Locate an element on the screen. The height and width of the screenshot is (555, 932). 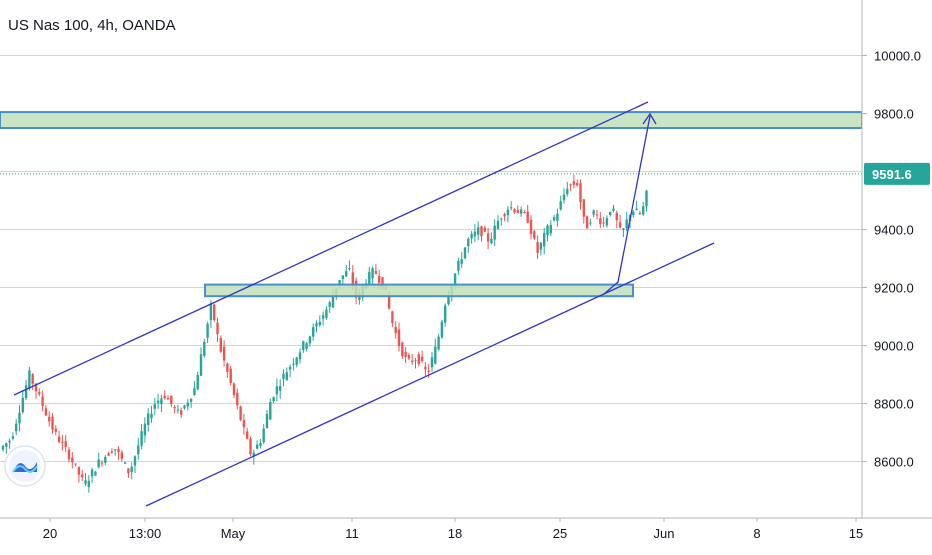
x-tick-label: 8 is located at coordinates (756, 533).